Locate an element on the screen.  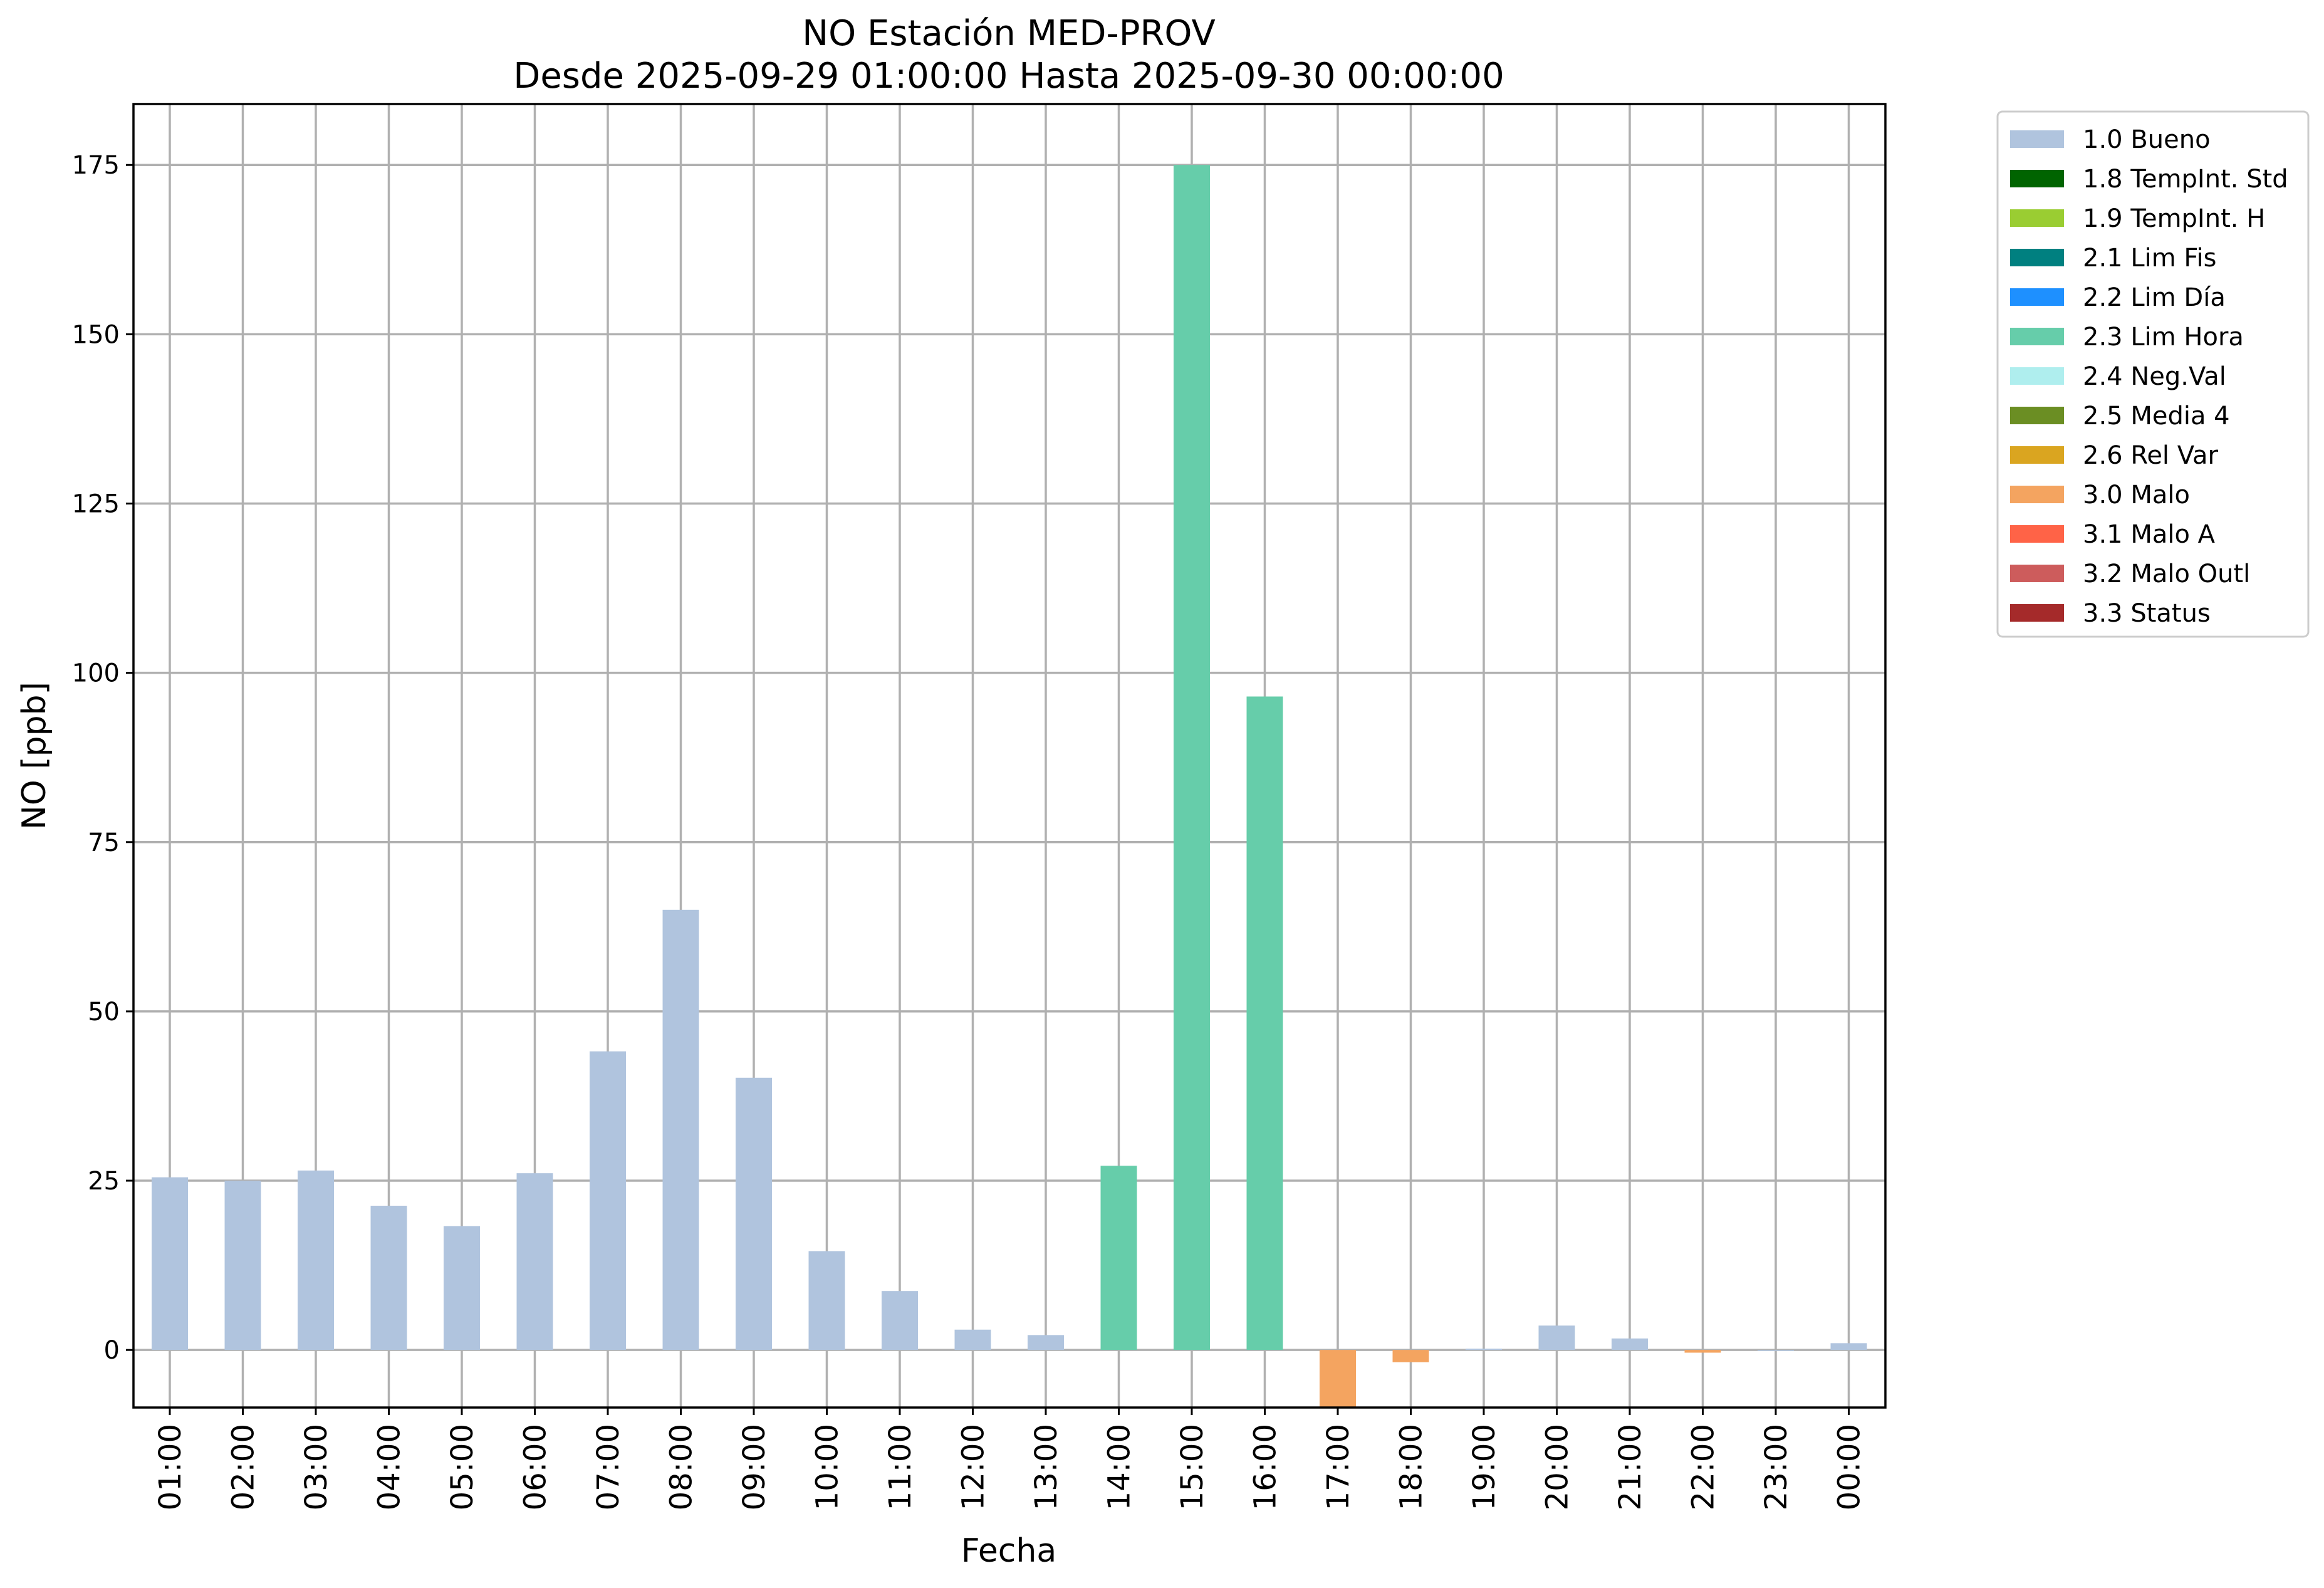
legend-box is located at coordinates (2153, 374).